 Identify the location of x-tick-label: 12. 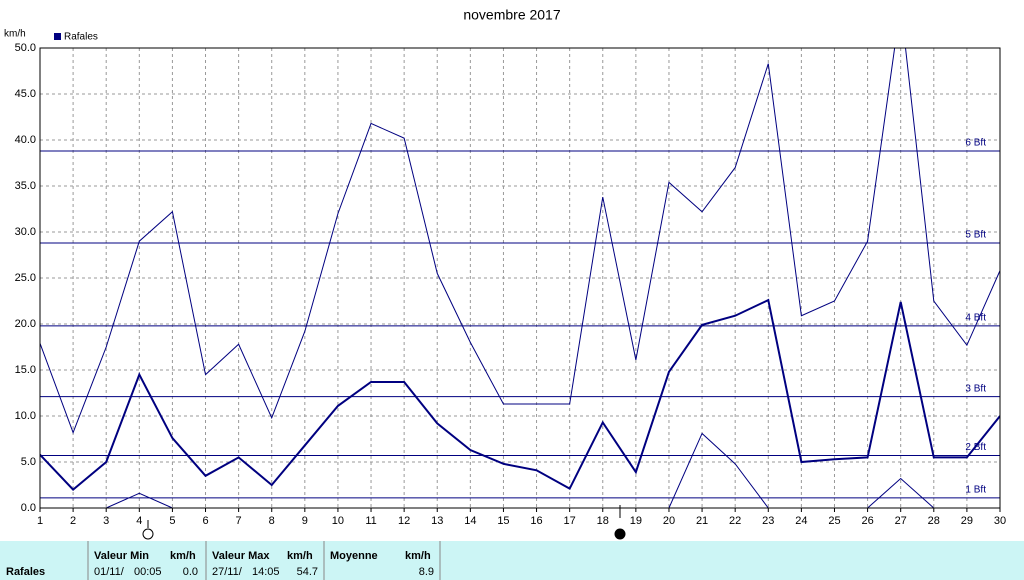
(404, 521).